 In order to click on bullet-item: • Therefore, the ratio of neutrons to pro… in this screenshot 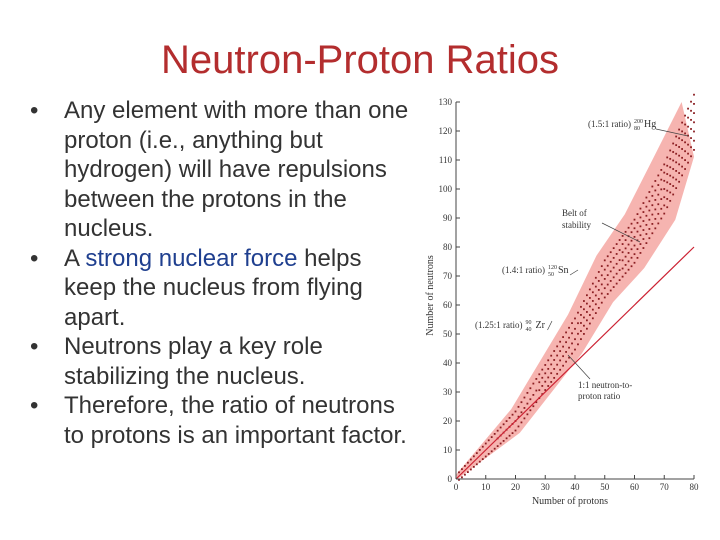, I will do `click(223, 420)`.